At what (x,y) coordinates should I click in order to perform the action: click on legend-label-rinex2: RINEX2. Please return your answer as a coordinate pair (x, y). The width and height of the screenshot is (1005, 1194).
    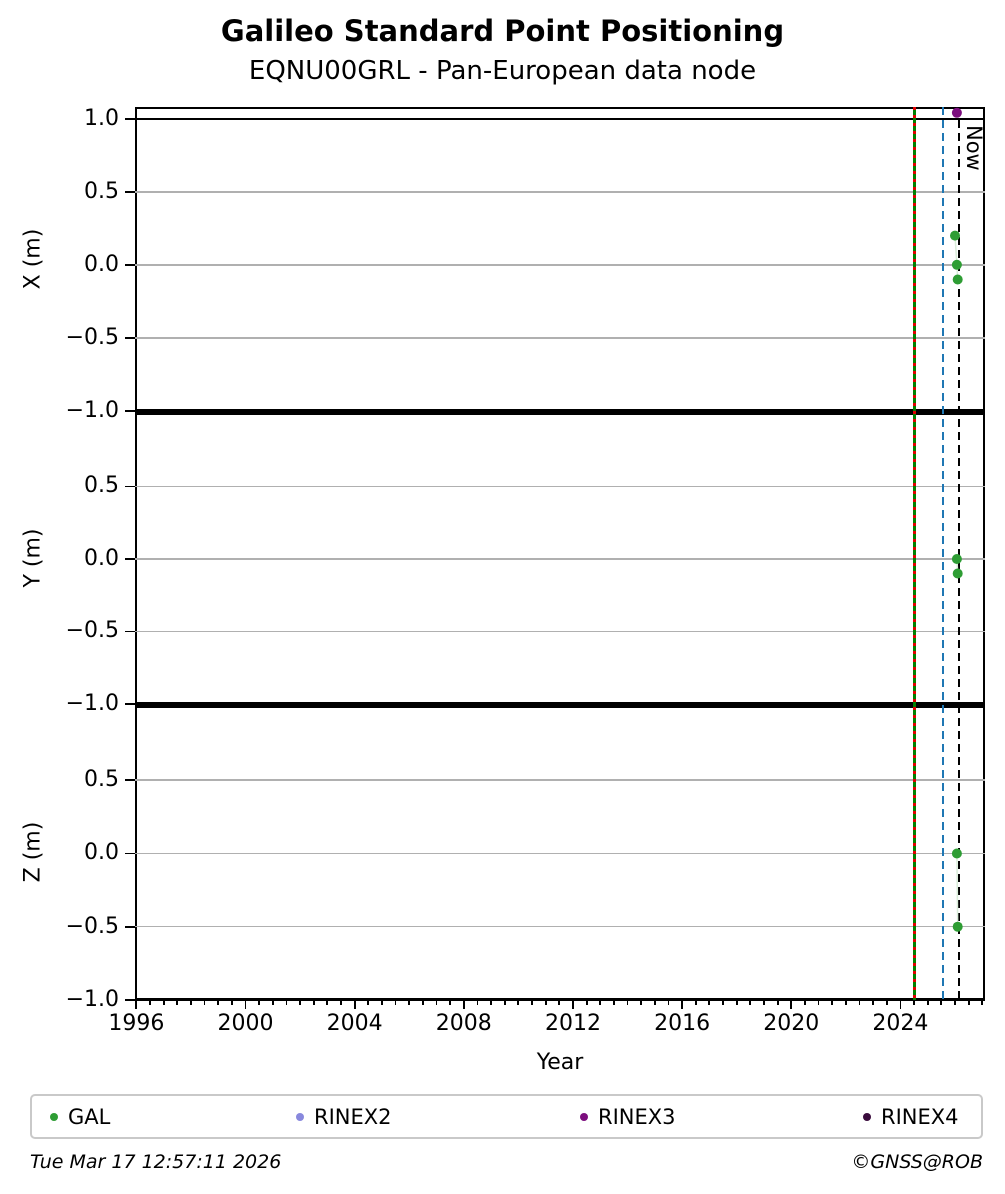
    Looking at the image, I should click on (353, 1116).